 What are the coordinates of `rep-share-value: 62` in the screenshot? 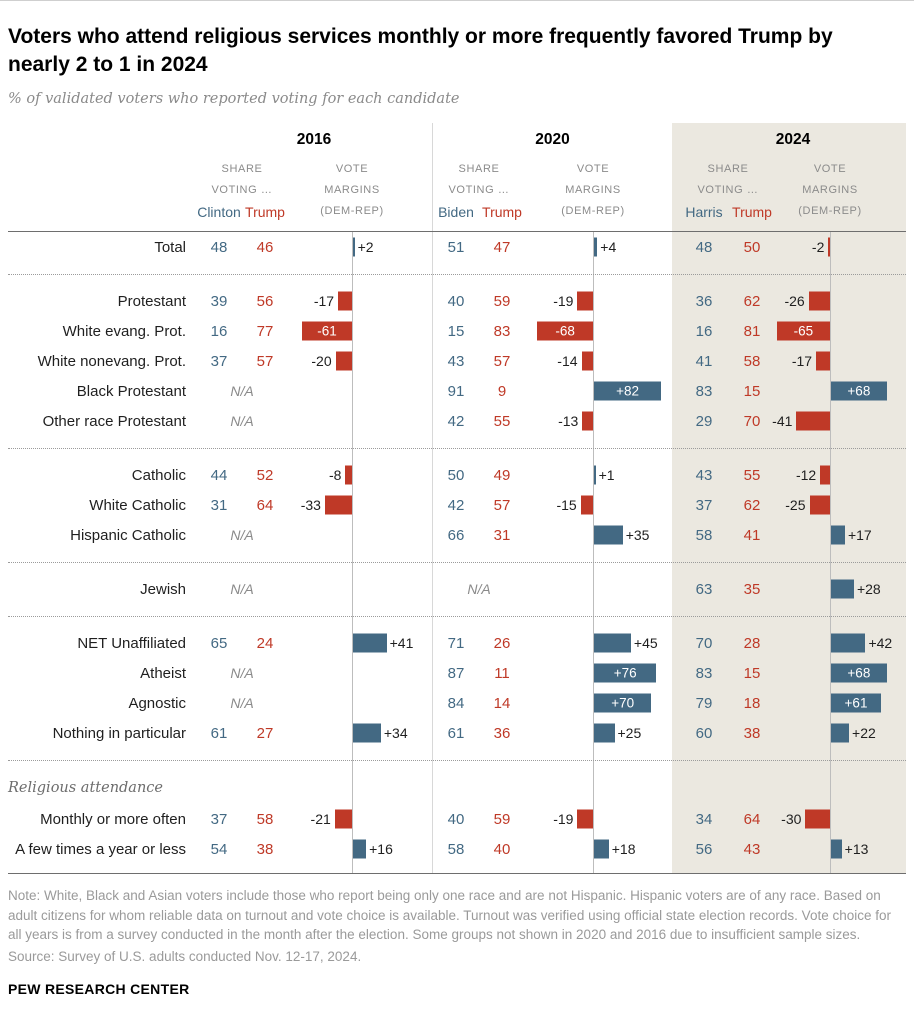 It's located at (752, 301).